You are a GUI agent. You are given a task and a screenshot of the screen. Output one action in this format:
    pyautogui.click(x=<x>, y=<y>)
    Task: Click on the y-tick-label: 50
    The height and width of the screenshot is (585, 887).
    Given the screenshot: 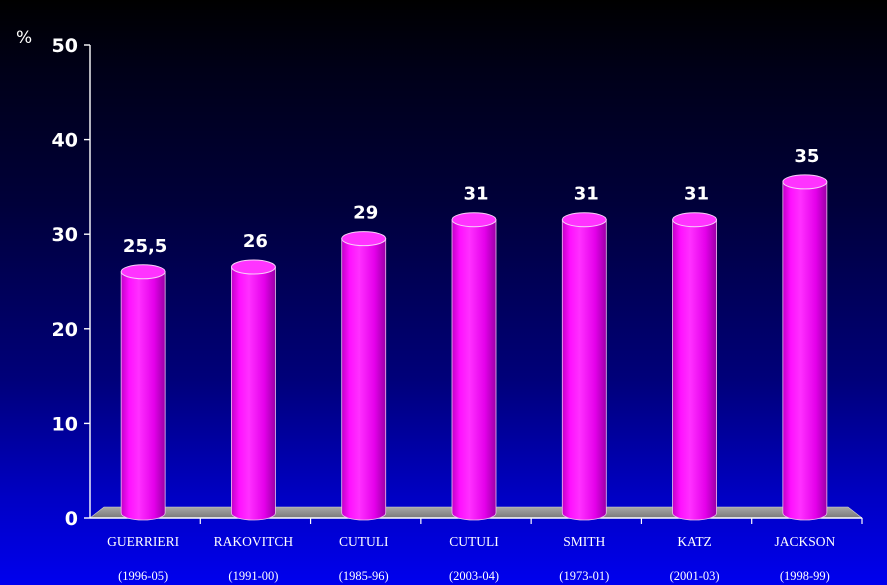 What is the action you would take?
    pyautogui.click(x=65, y=46)
    